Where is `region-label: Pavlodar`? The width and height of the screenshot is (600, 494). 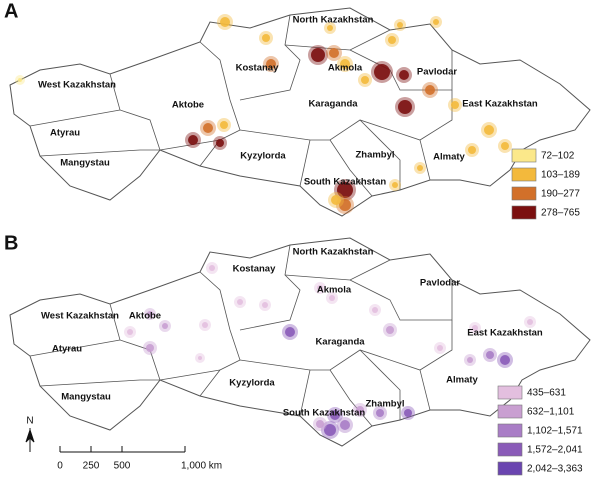
region-label: Pavlodar is located at coordinates (437, 72).